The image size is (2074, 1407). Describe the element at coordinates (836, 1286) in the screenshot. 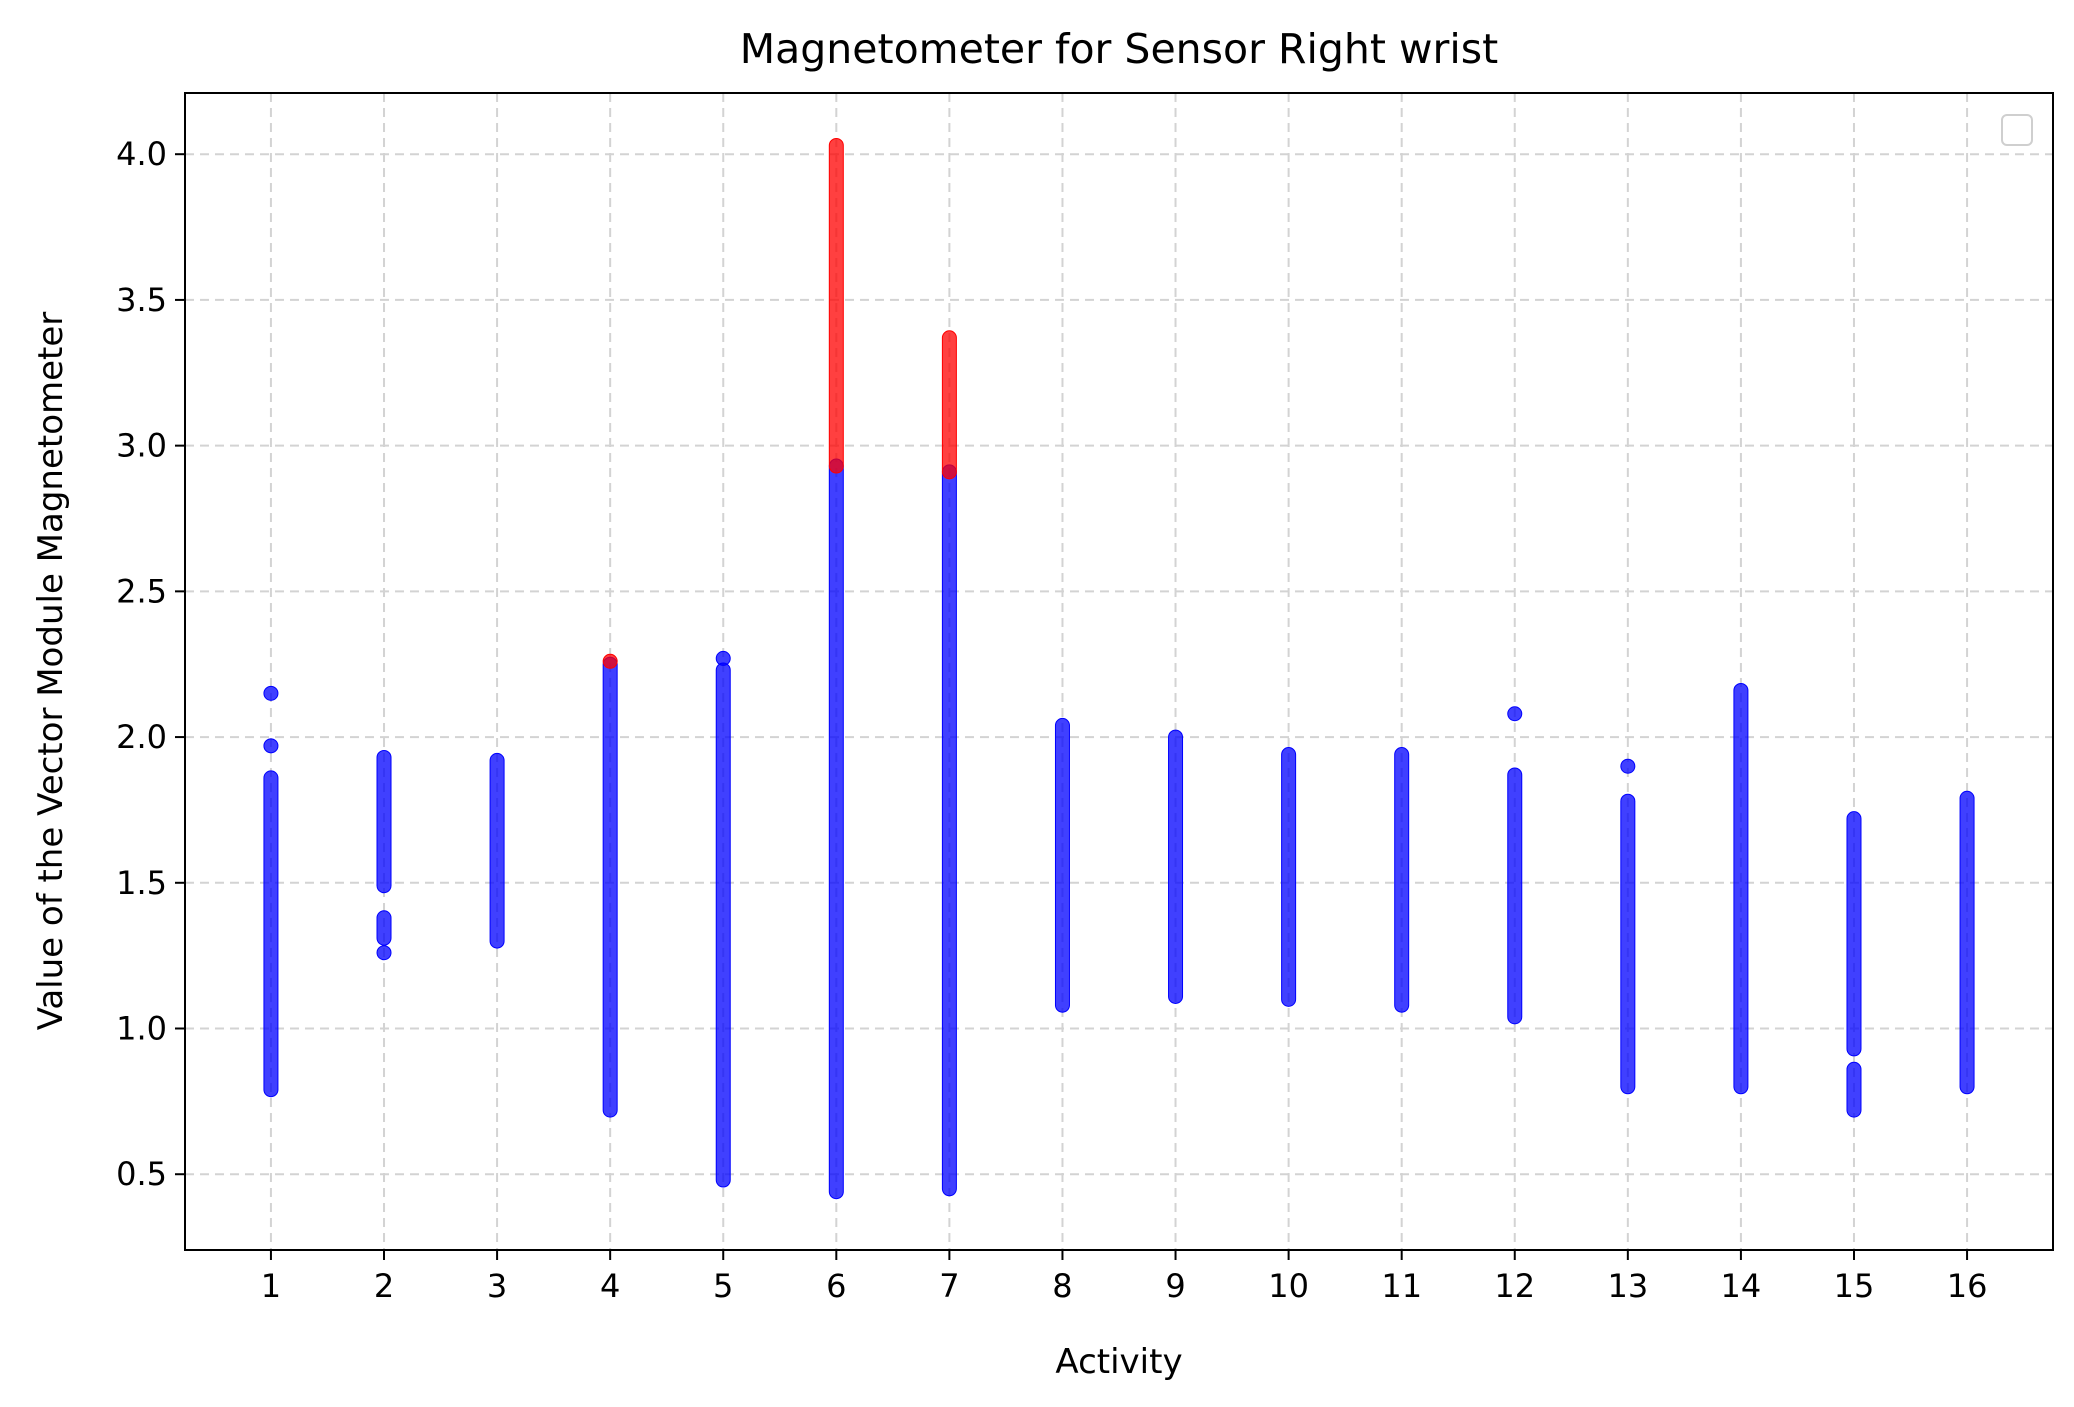

I see `x-tick-label: 6` at that location.